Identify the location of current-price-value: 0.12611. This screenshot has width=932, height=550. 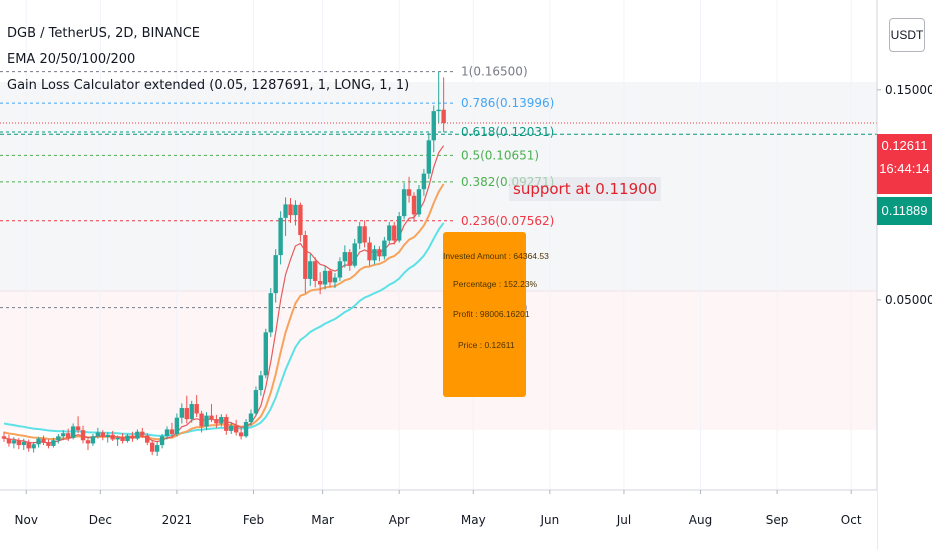
(904, 145).